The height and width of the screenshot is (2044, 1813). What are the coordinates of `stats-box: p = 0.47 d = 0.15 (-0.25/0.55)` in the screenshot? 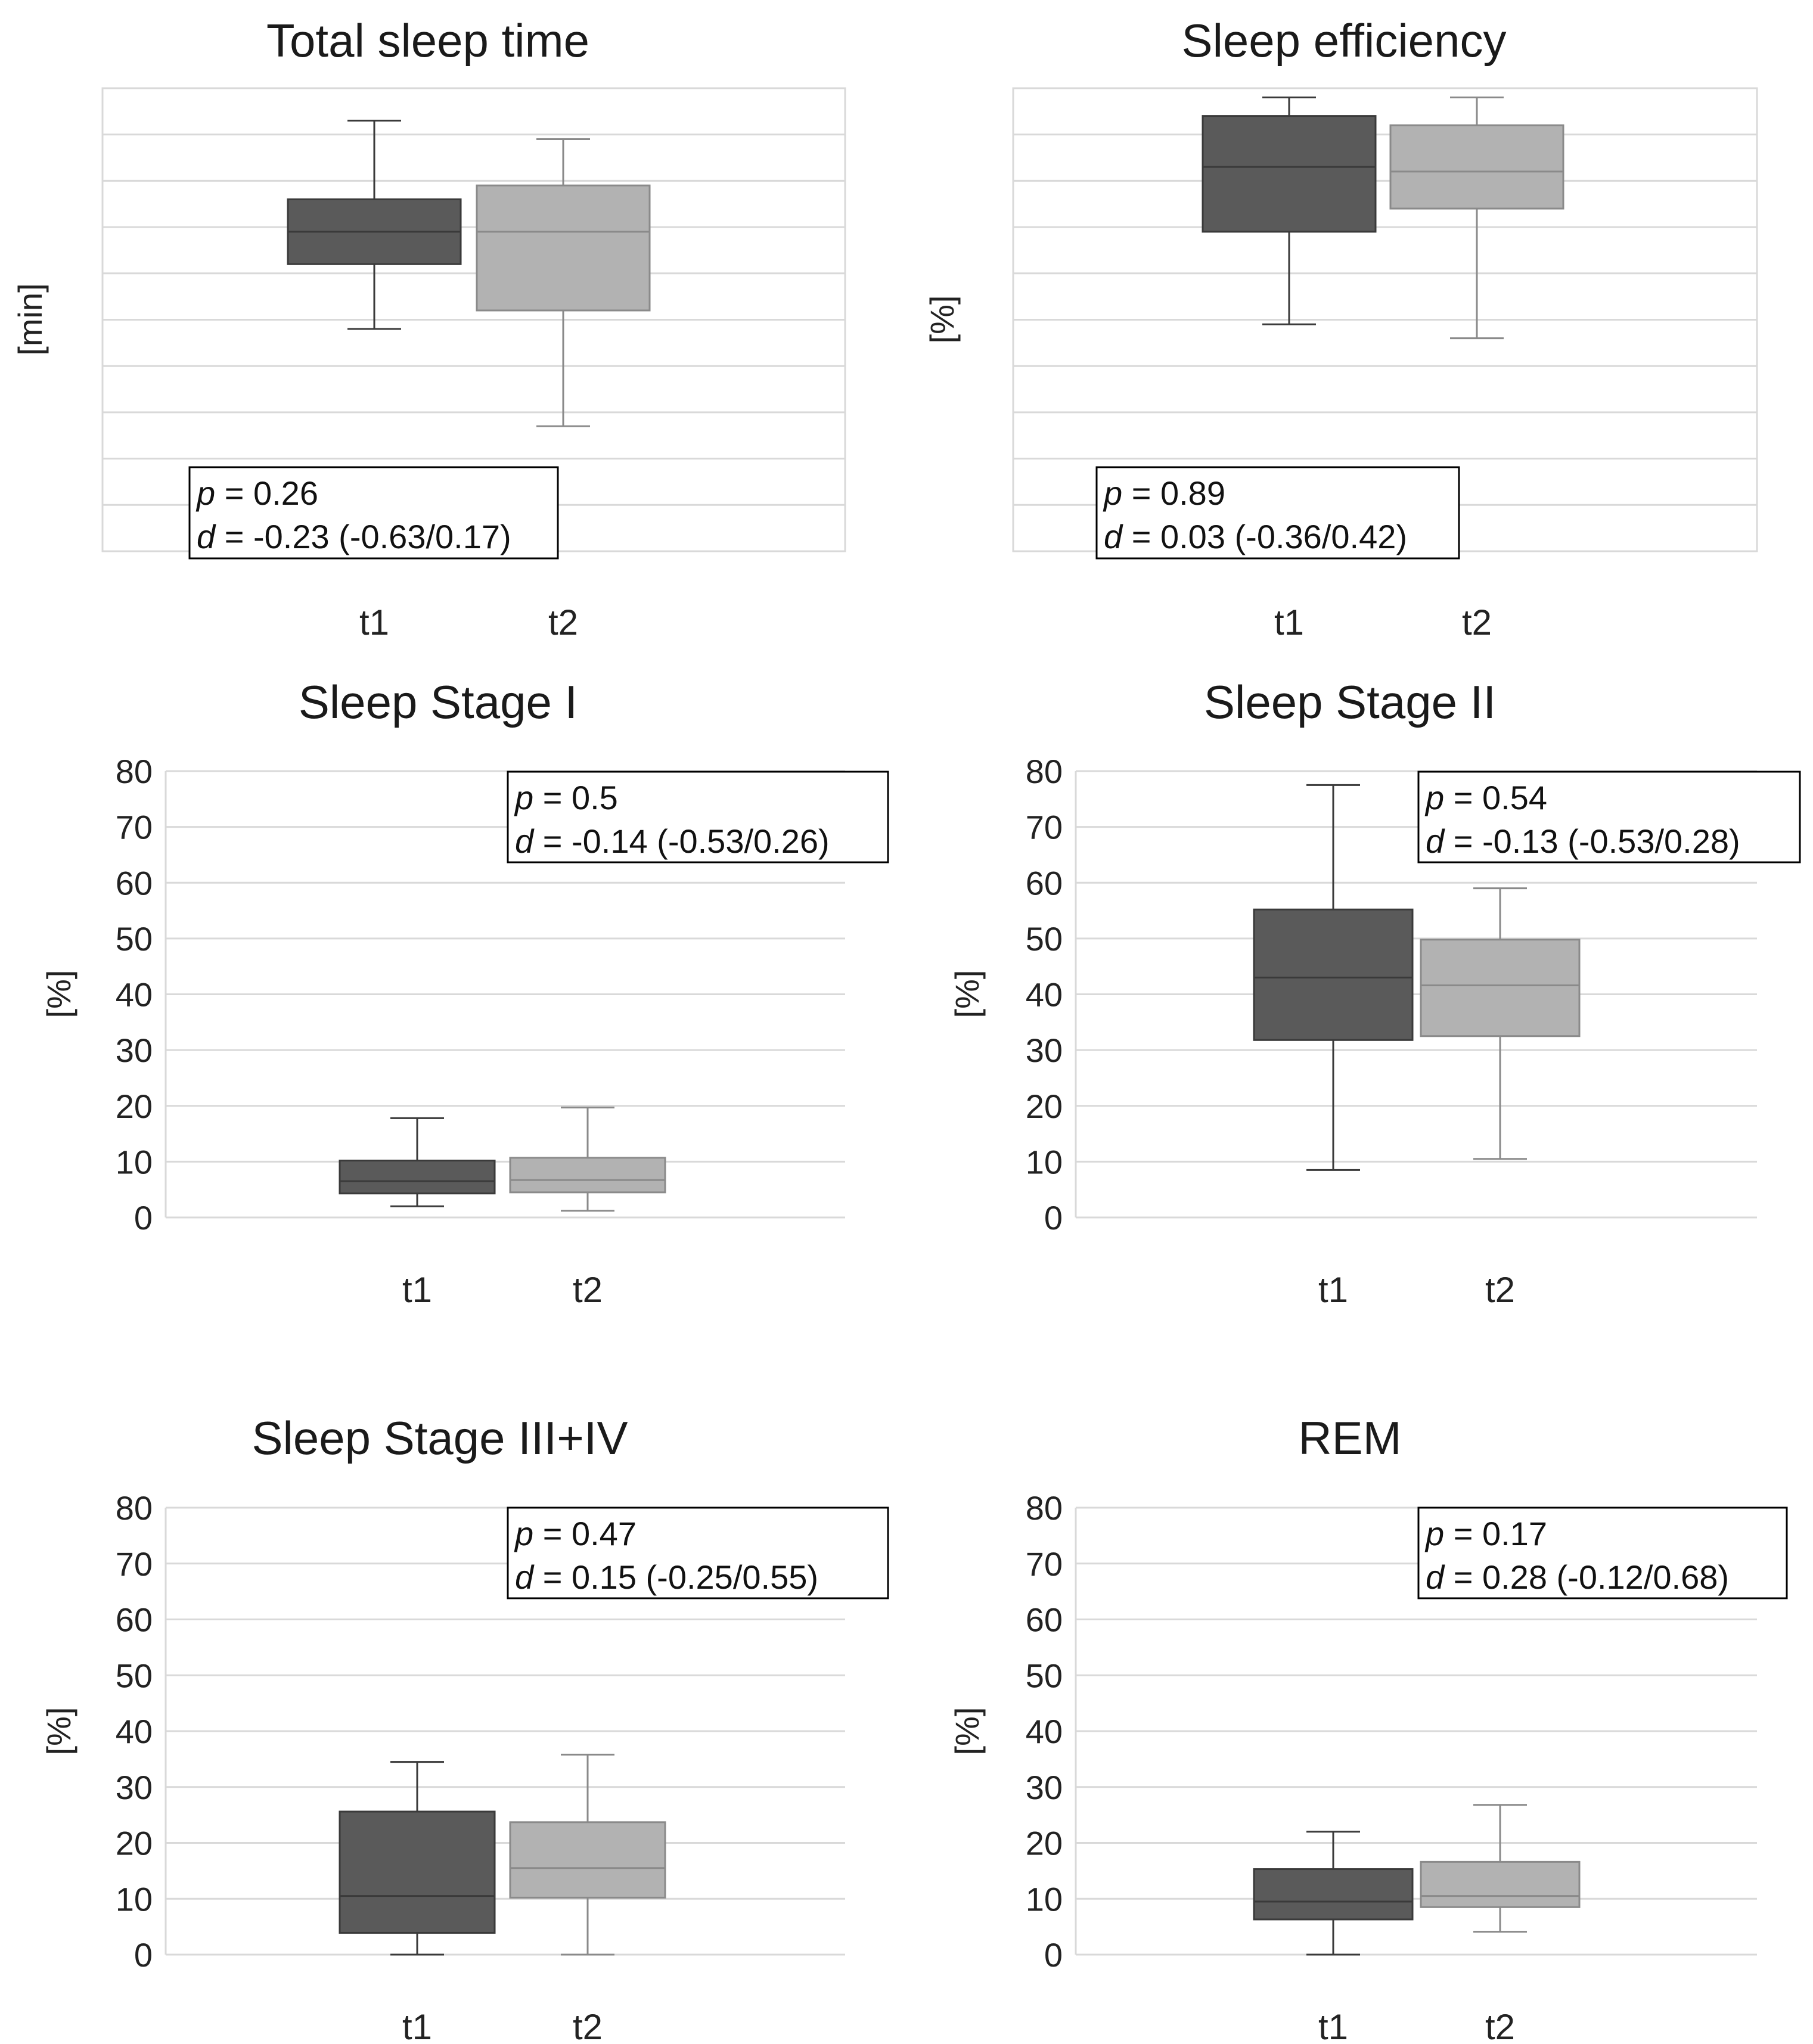 It's located at (698, 1552).